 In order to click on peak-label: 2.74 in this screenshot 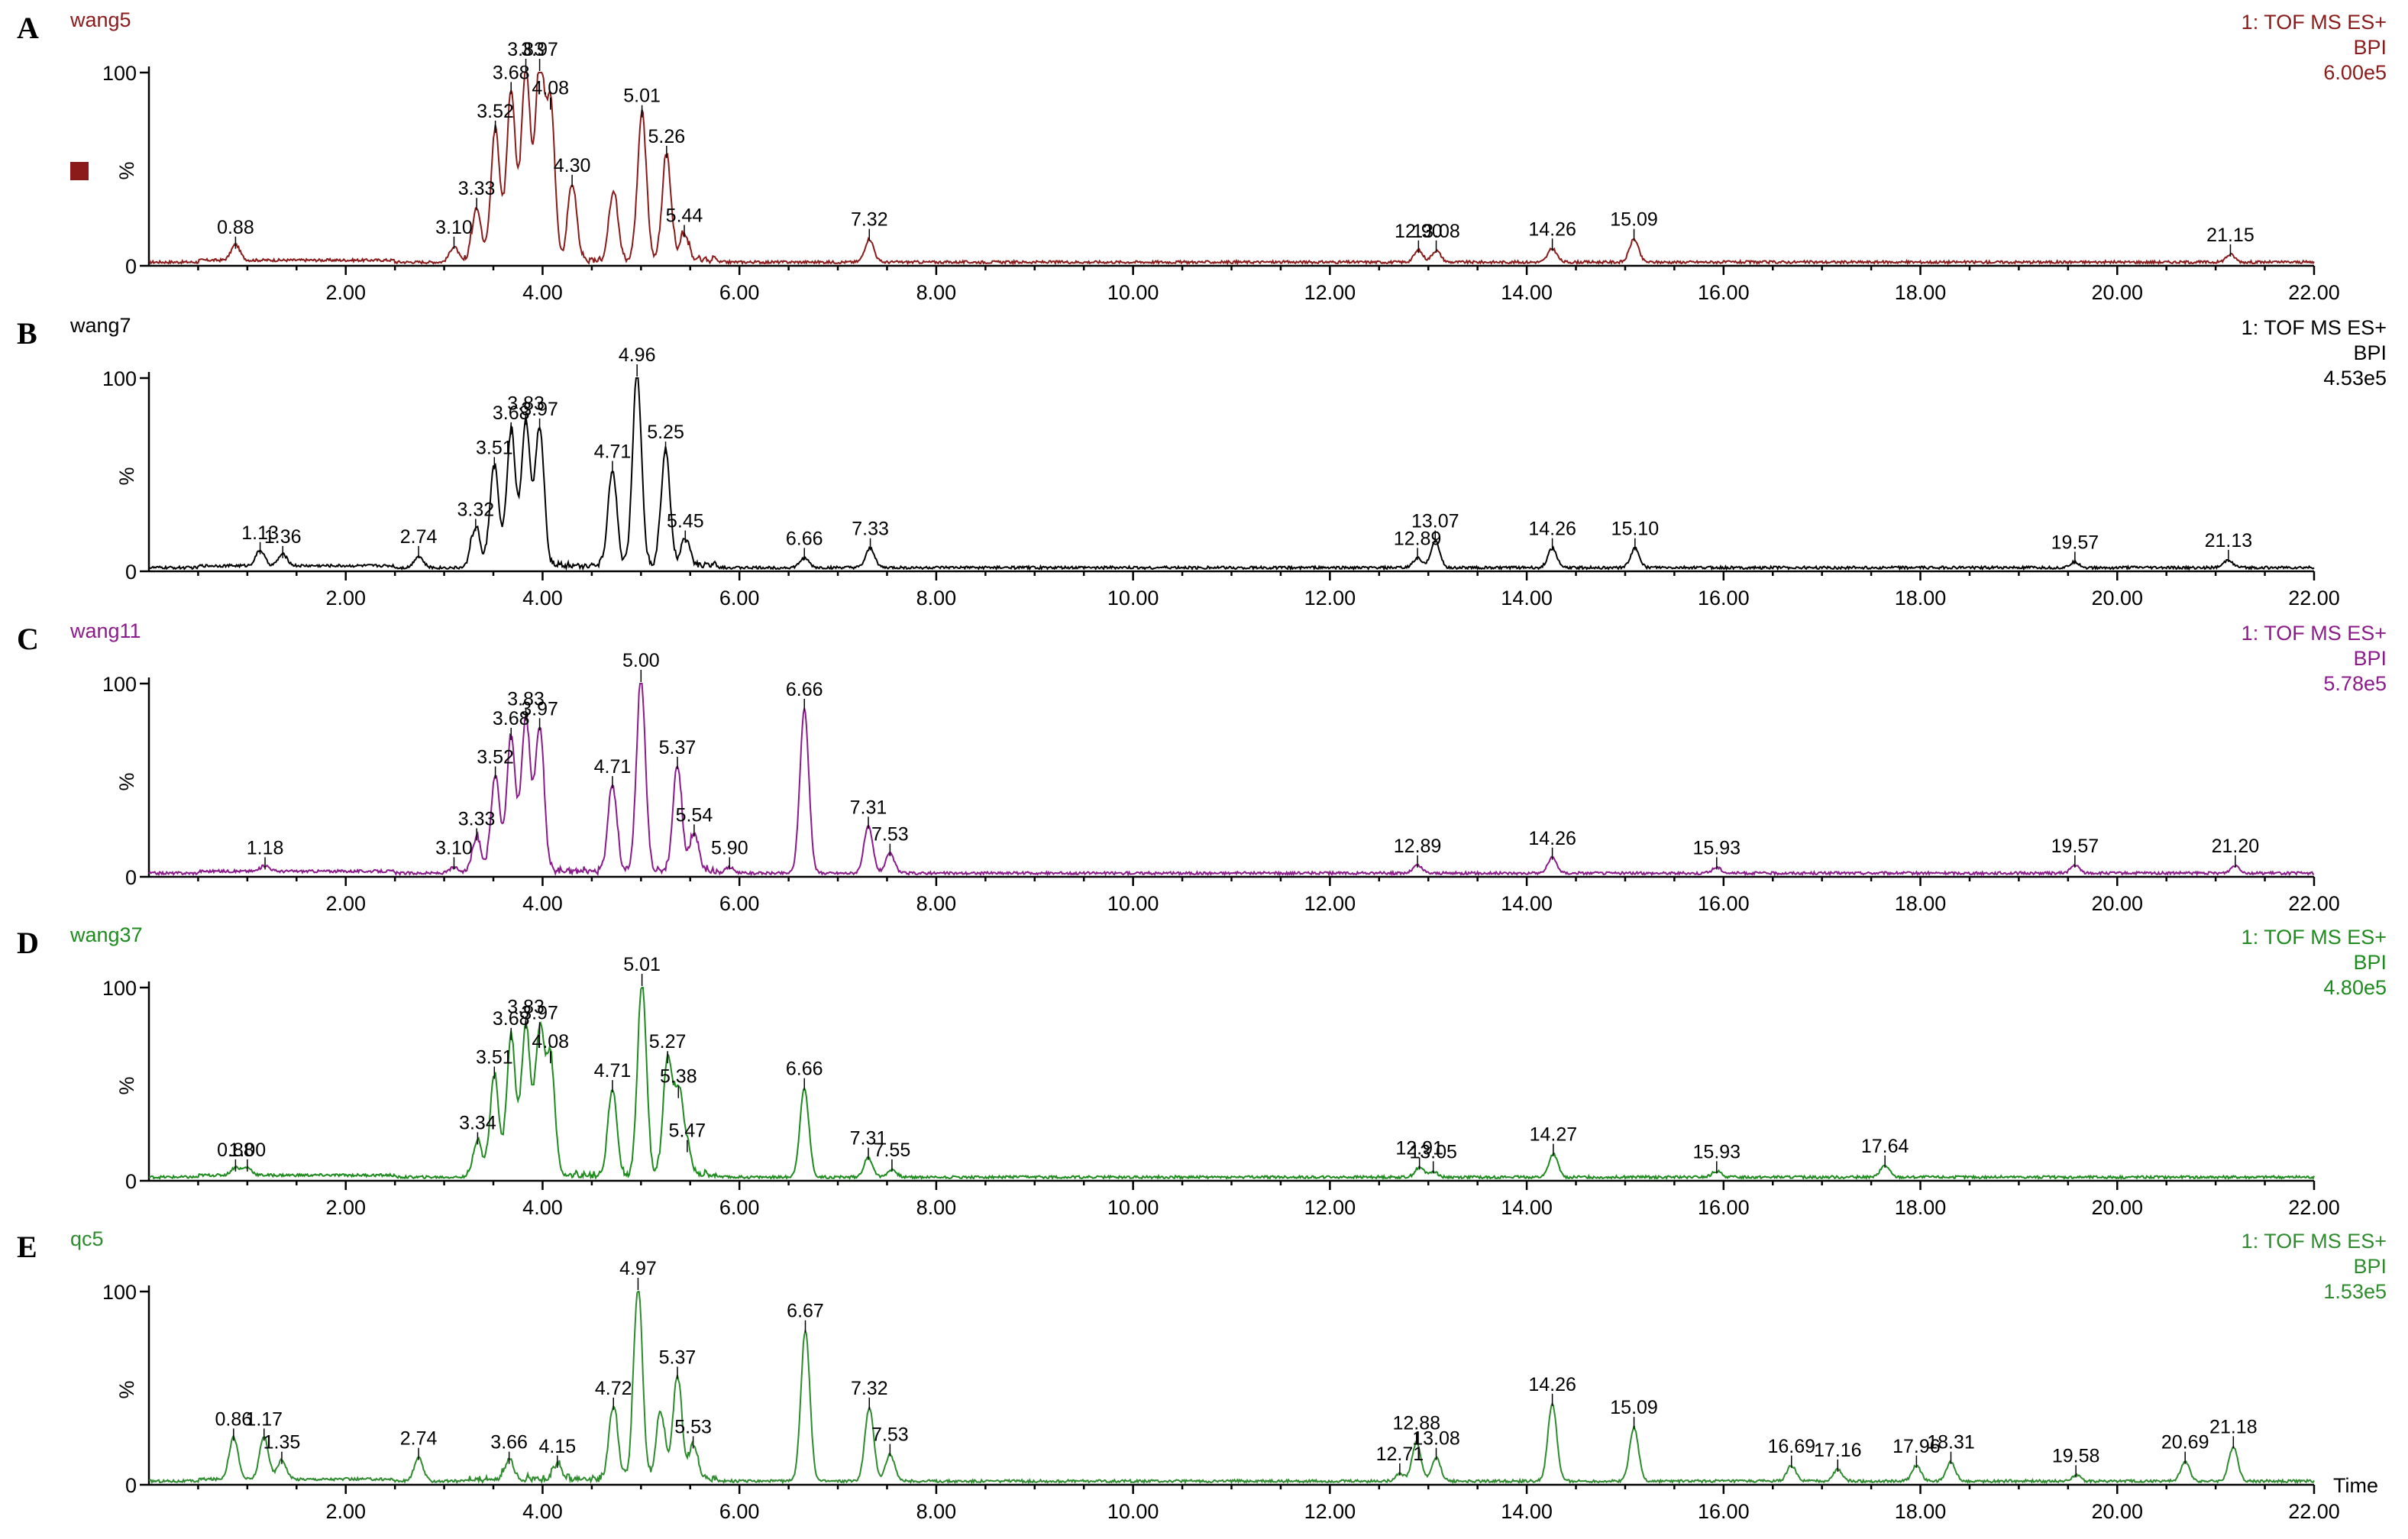, I will do `click(419, 1439)`.